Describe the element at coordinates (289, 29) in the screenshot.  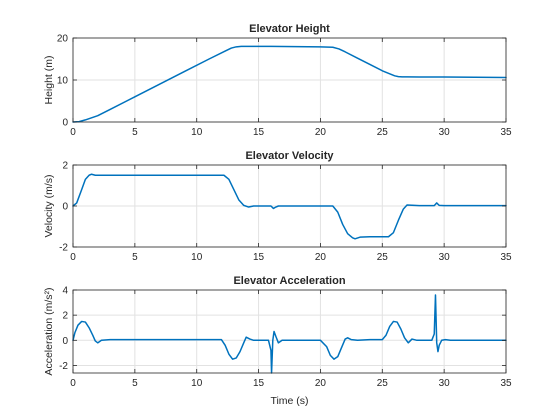
I see `chart-title: Elevator Height` at that location.